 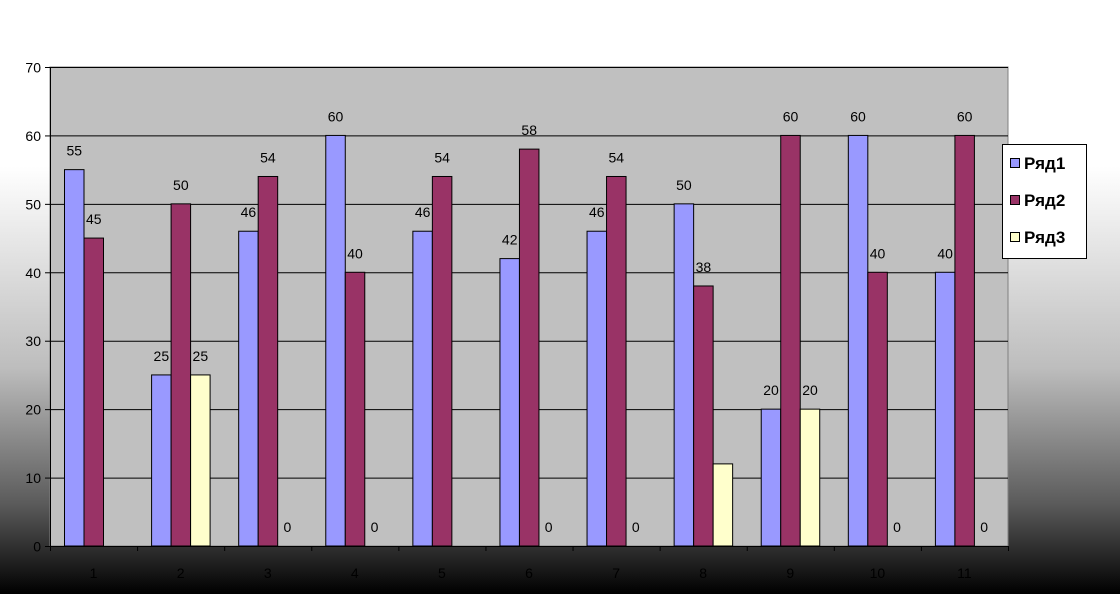 I want to click on x-tick-label: 6, so click(x=529, y=573).